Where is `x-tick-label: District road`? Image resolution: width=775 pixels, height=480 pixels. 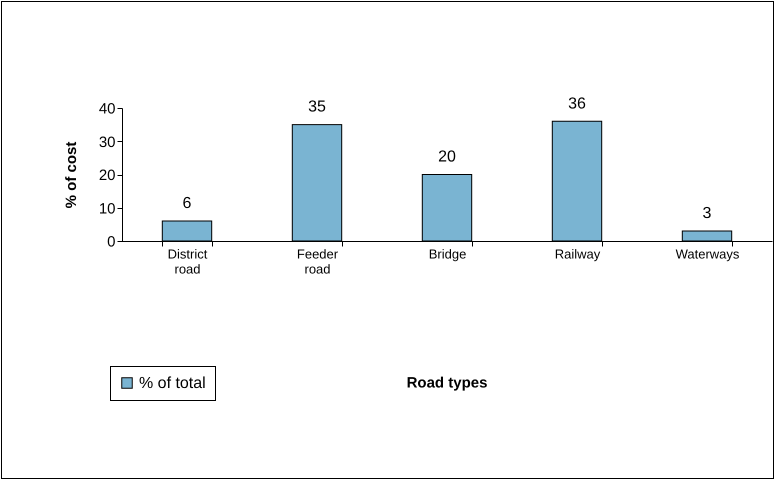
x-tick-label: District road is located at coordinates (188, 261).